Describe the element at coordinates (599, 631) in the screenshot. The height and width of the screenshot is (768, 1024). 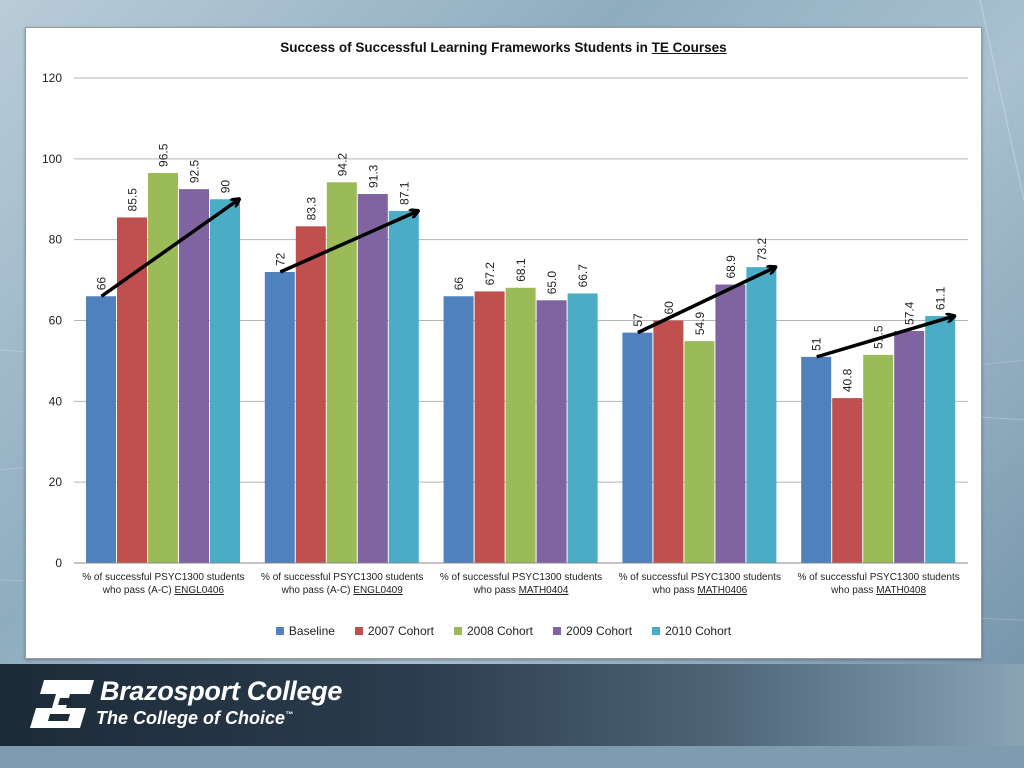
I see `legend-label: 2009 Cohort` at that location.